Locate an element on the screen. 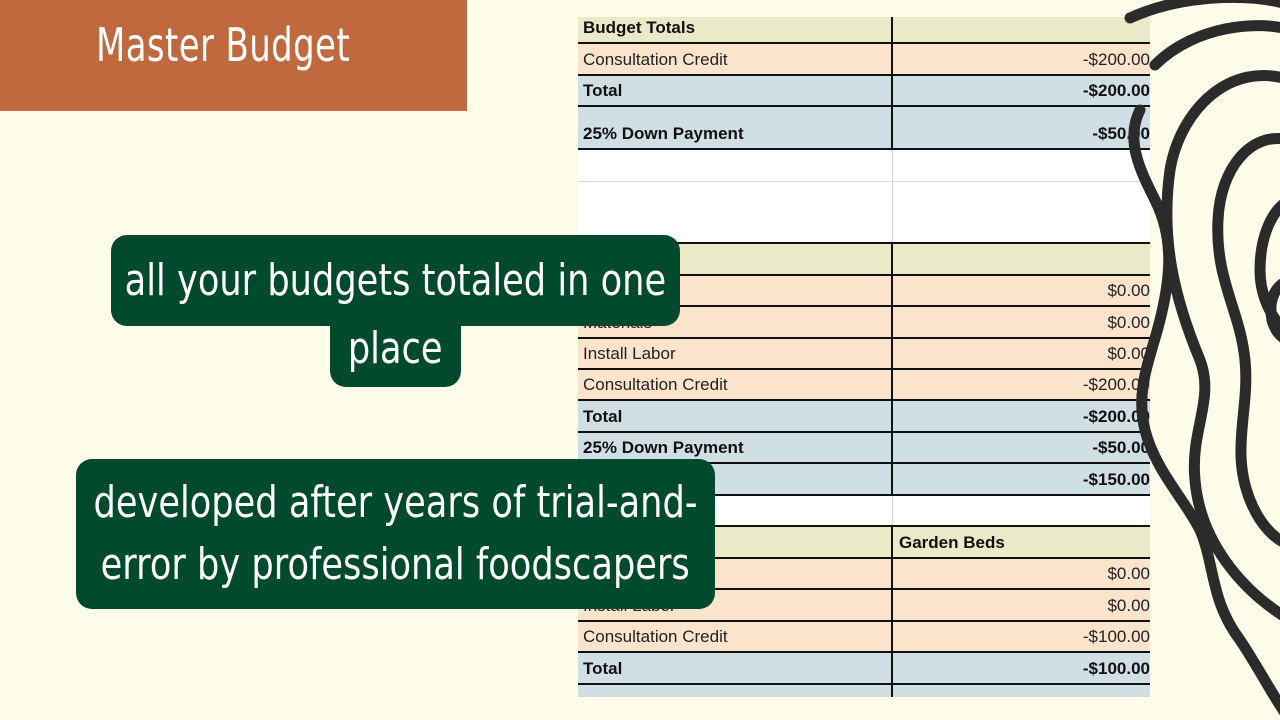  callout-text: place is located at coordinates (395, 348).